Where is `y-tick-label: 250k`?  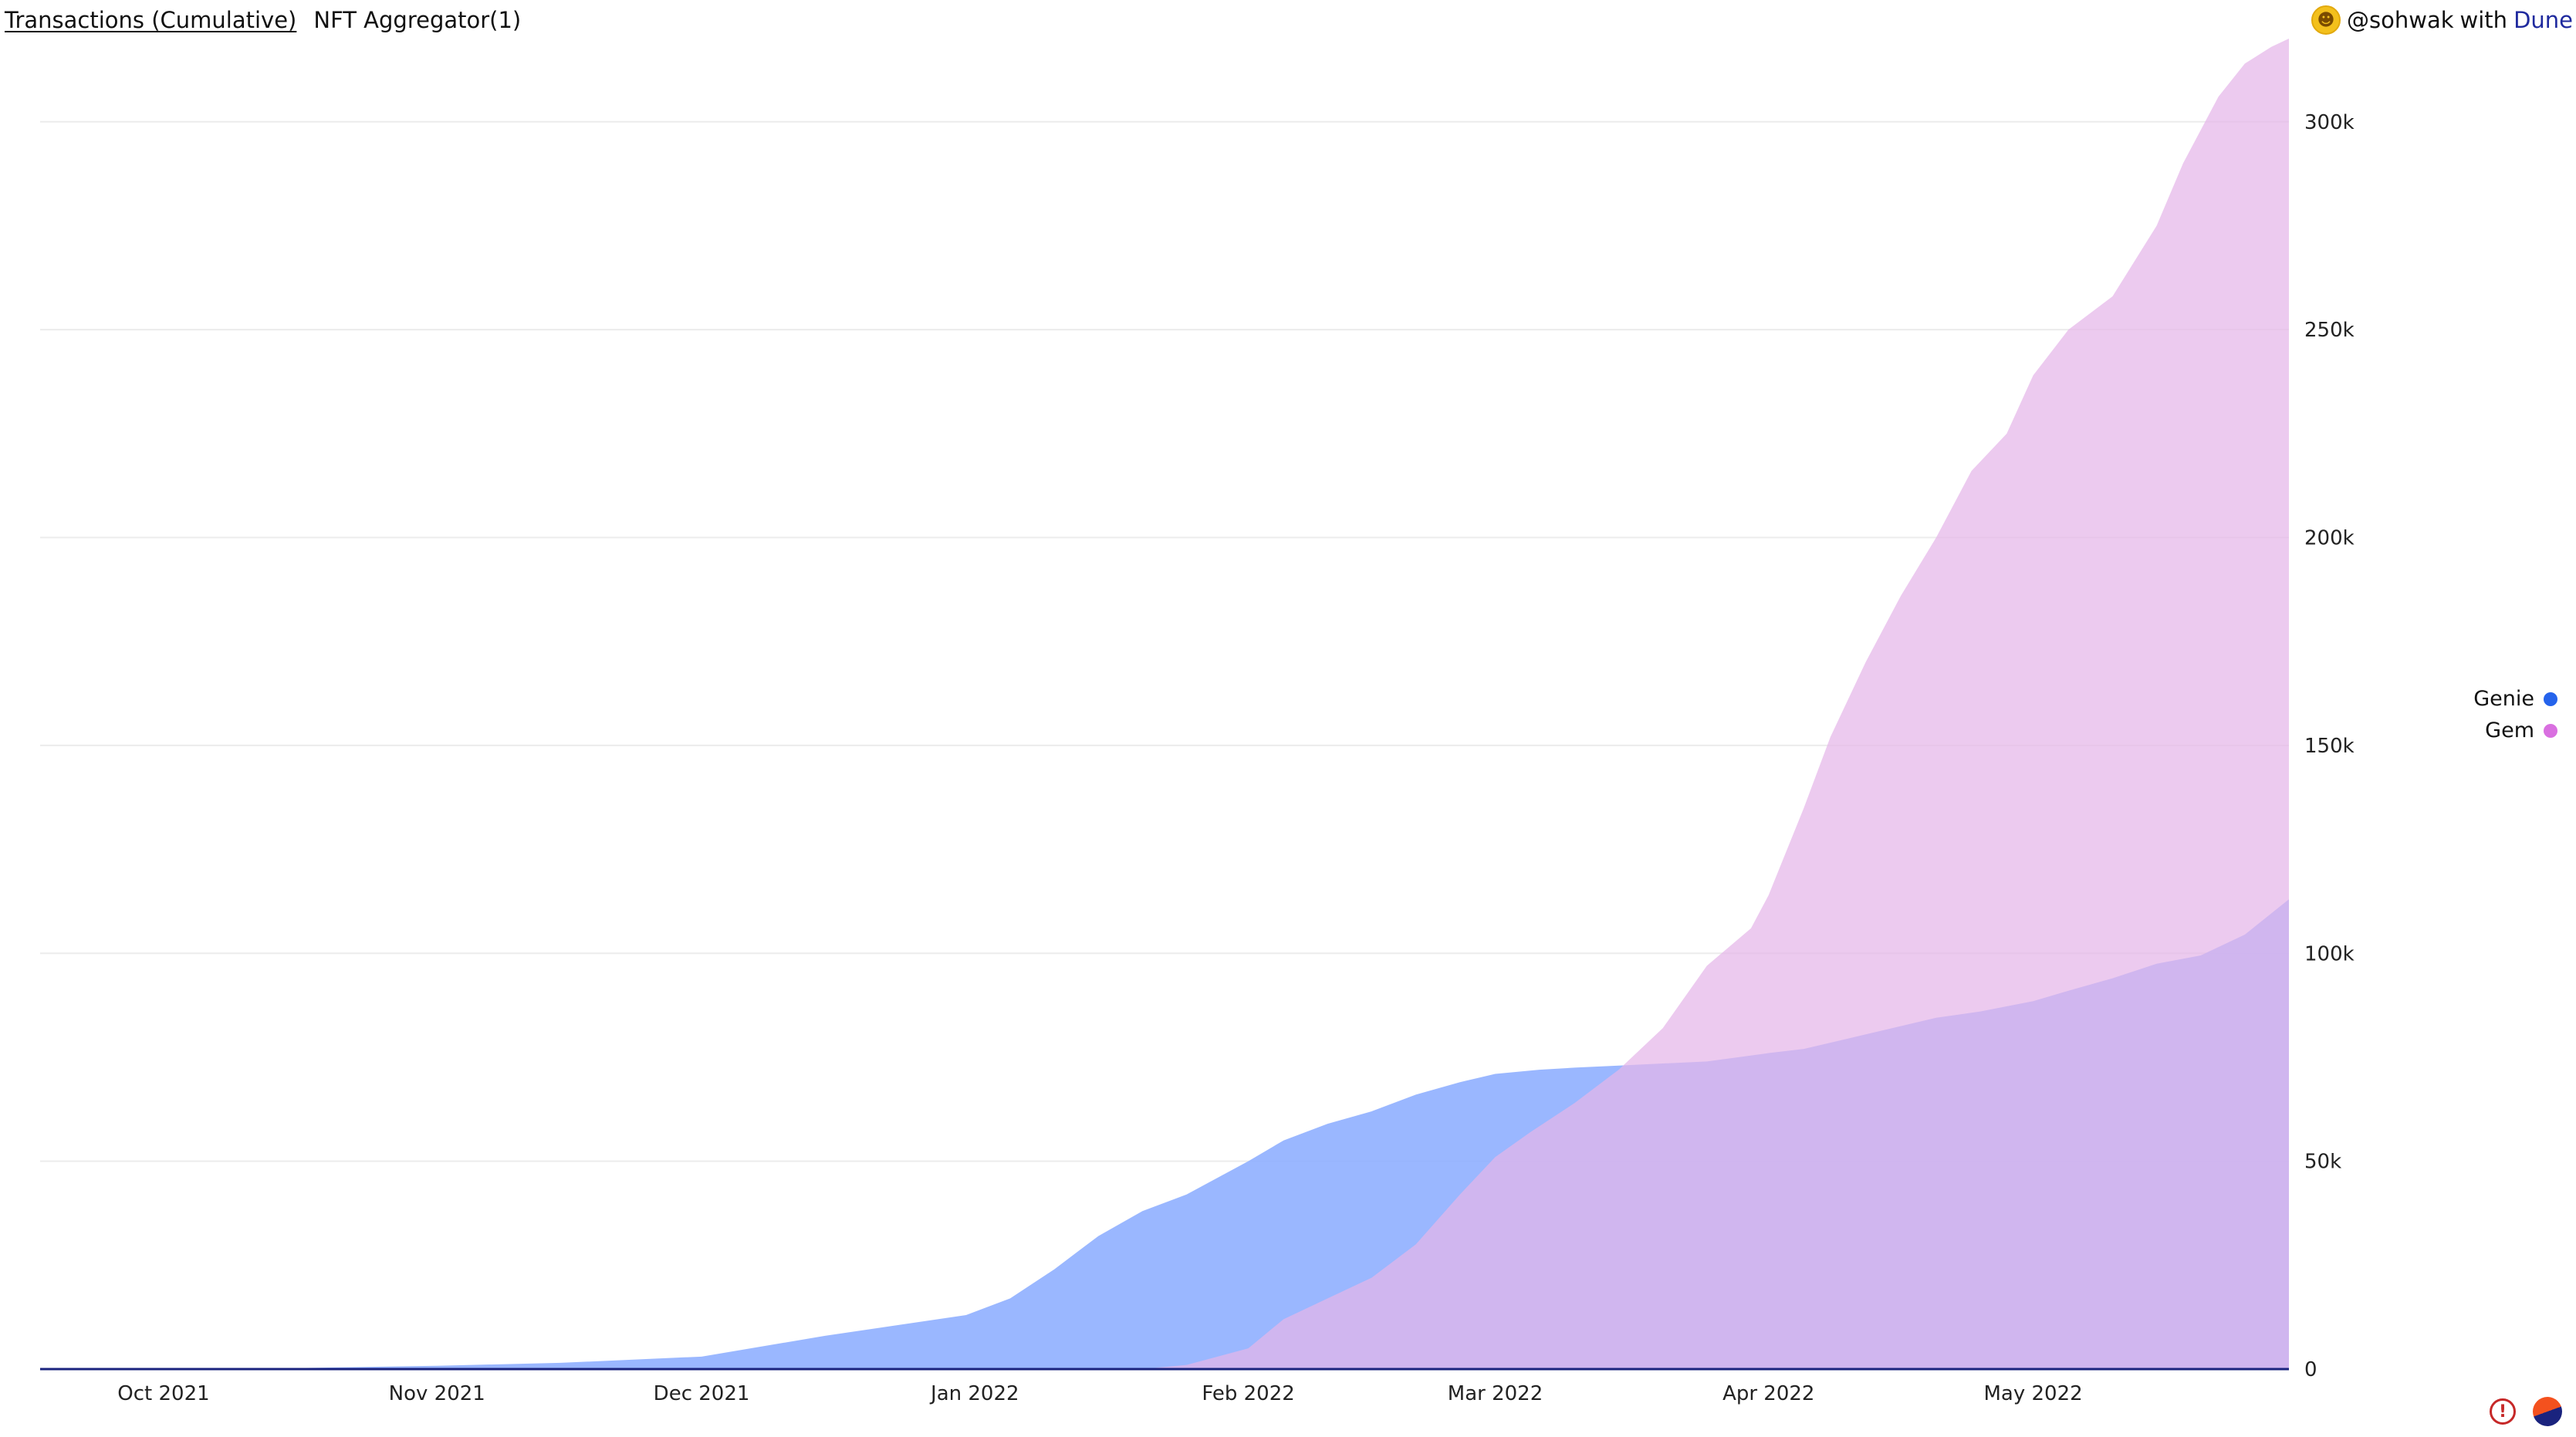 y-tick-label: 250k is located at coordinates (2329, 330).